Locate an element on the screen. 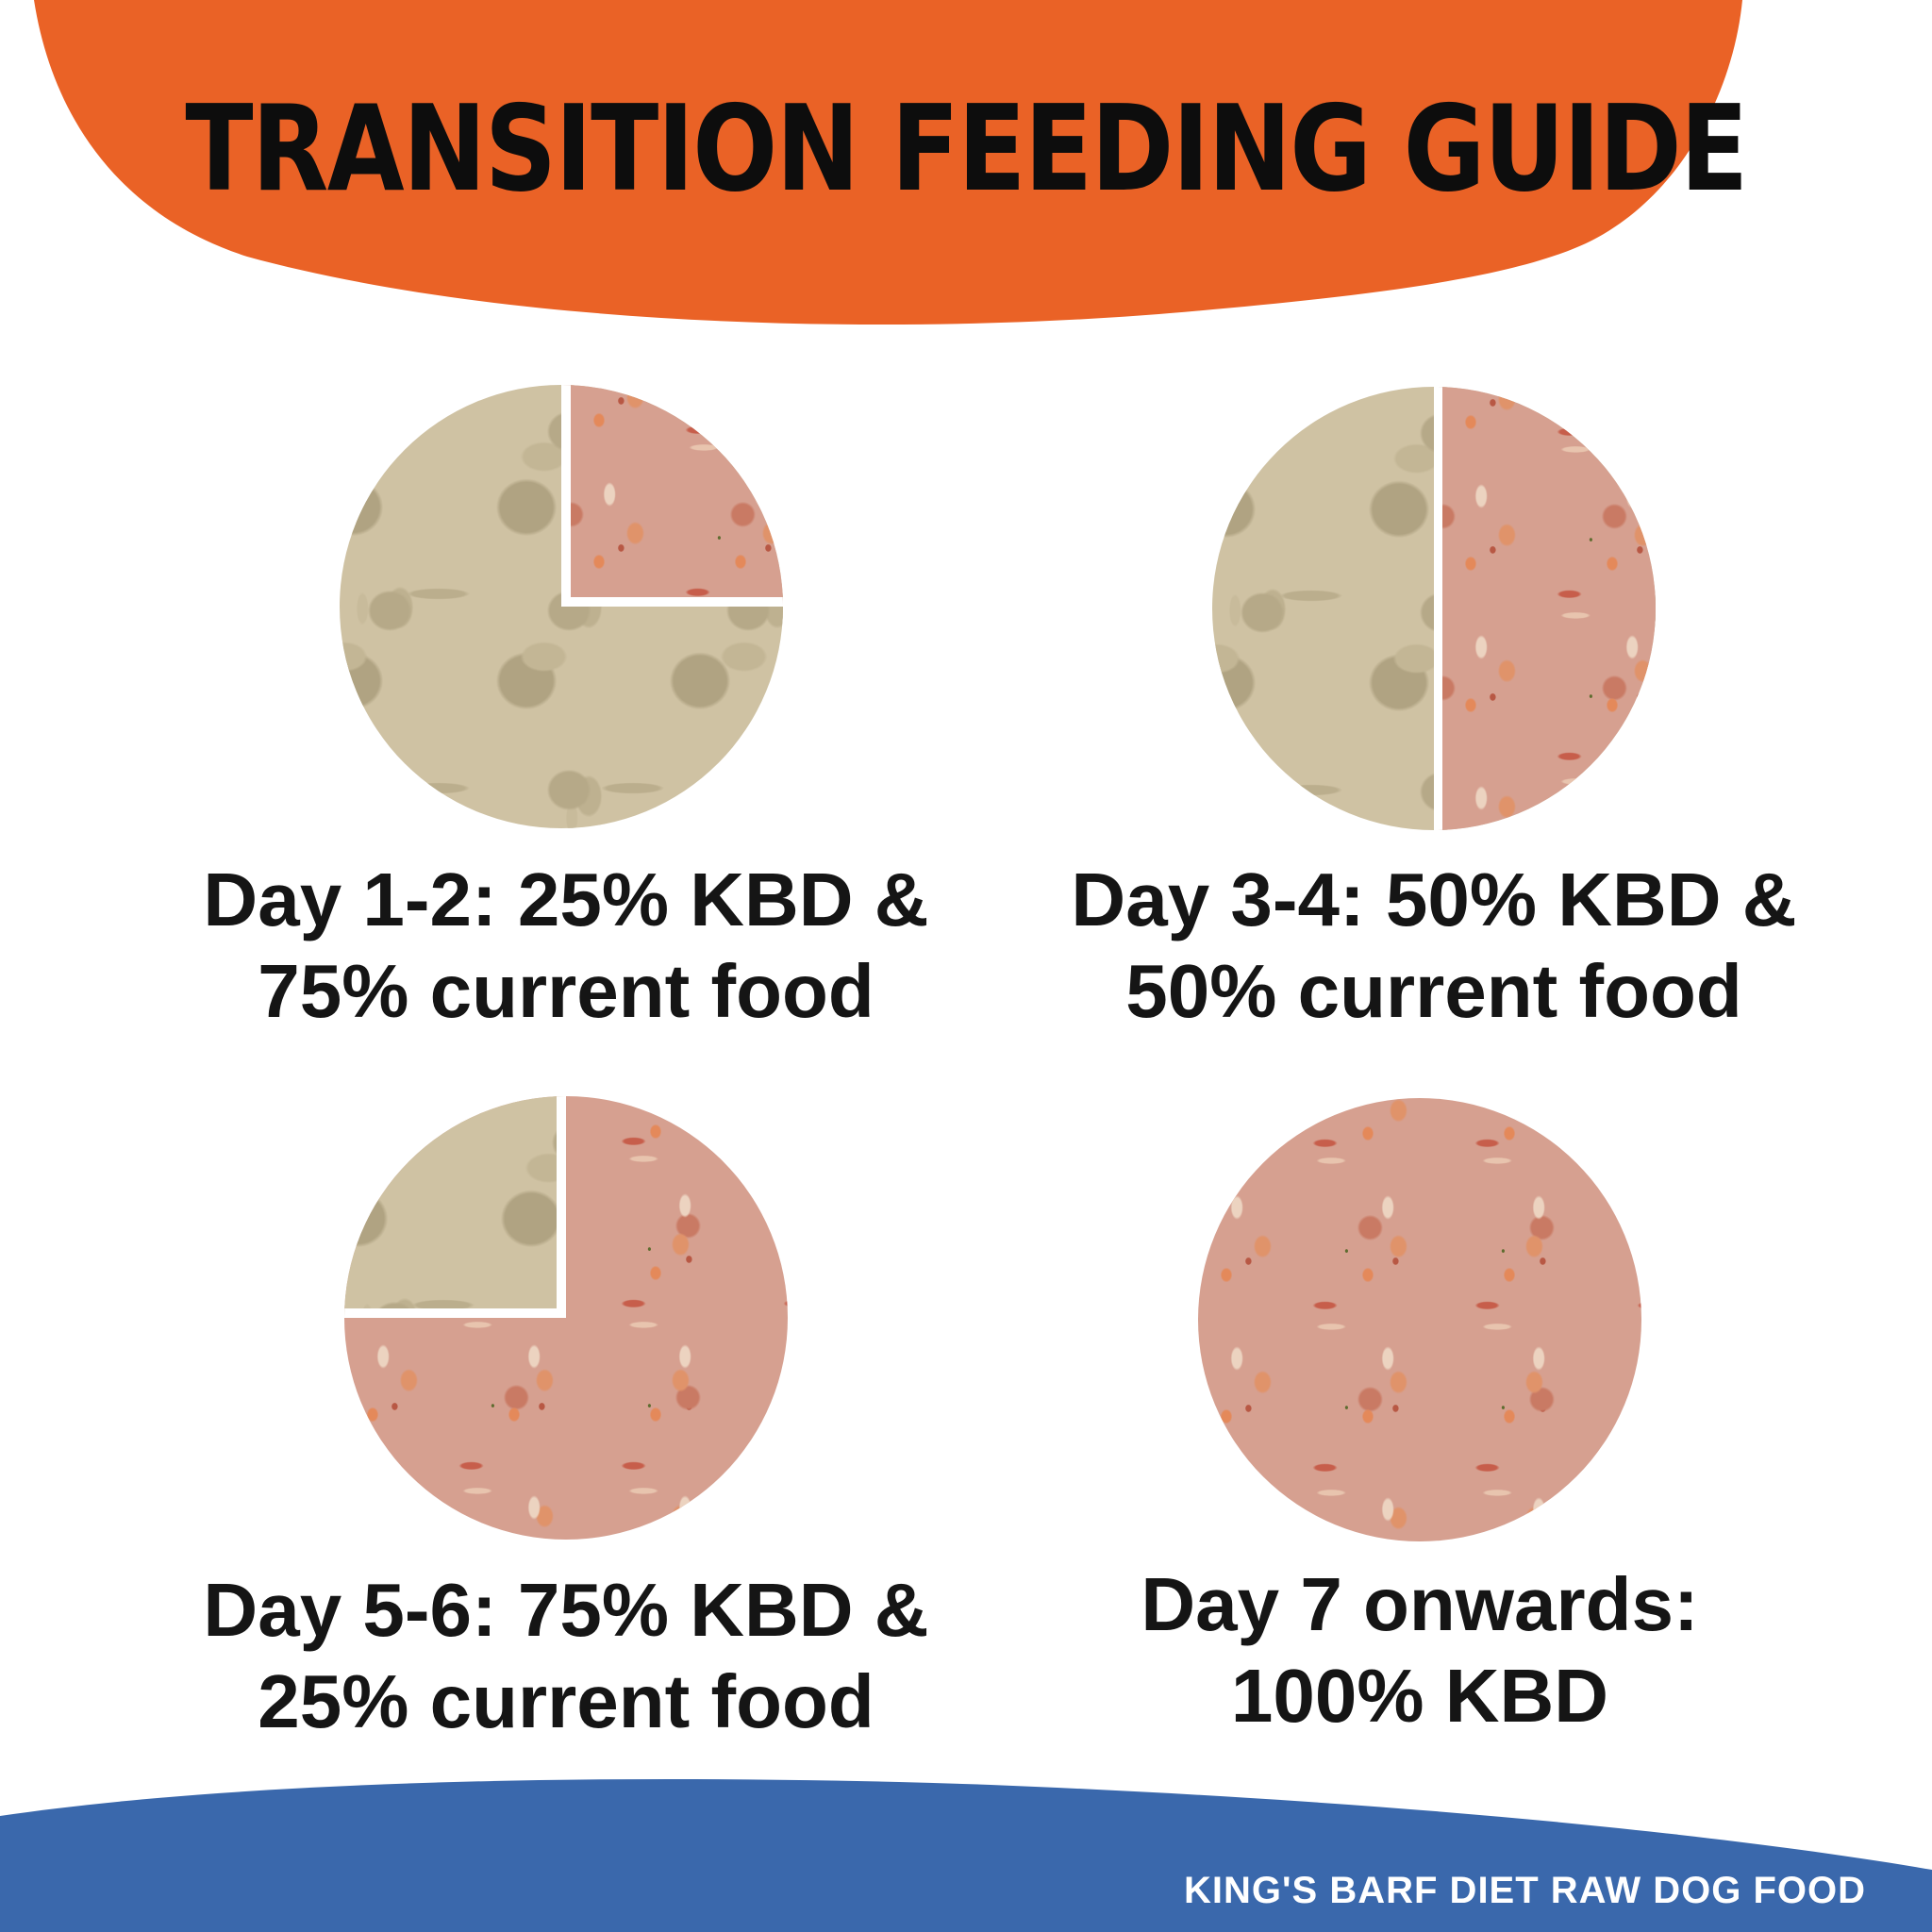 This screenshot has width=1932, height=1932. caption-line-1: Day 1-2: 25% KBD & is located at coordinates (566, 899).